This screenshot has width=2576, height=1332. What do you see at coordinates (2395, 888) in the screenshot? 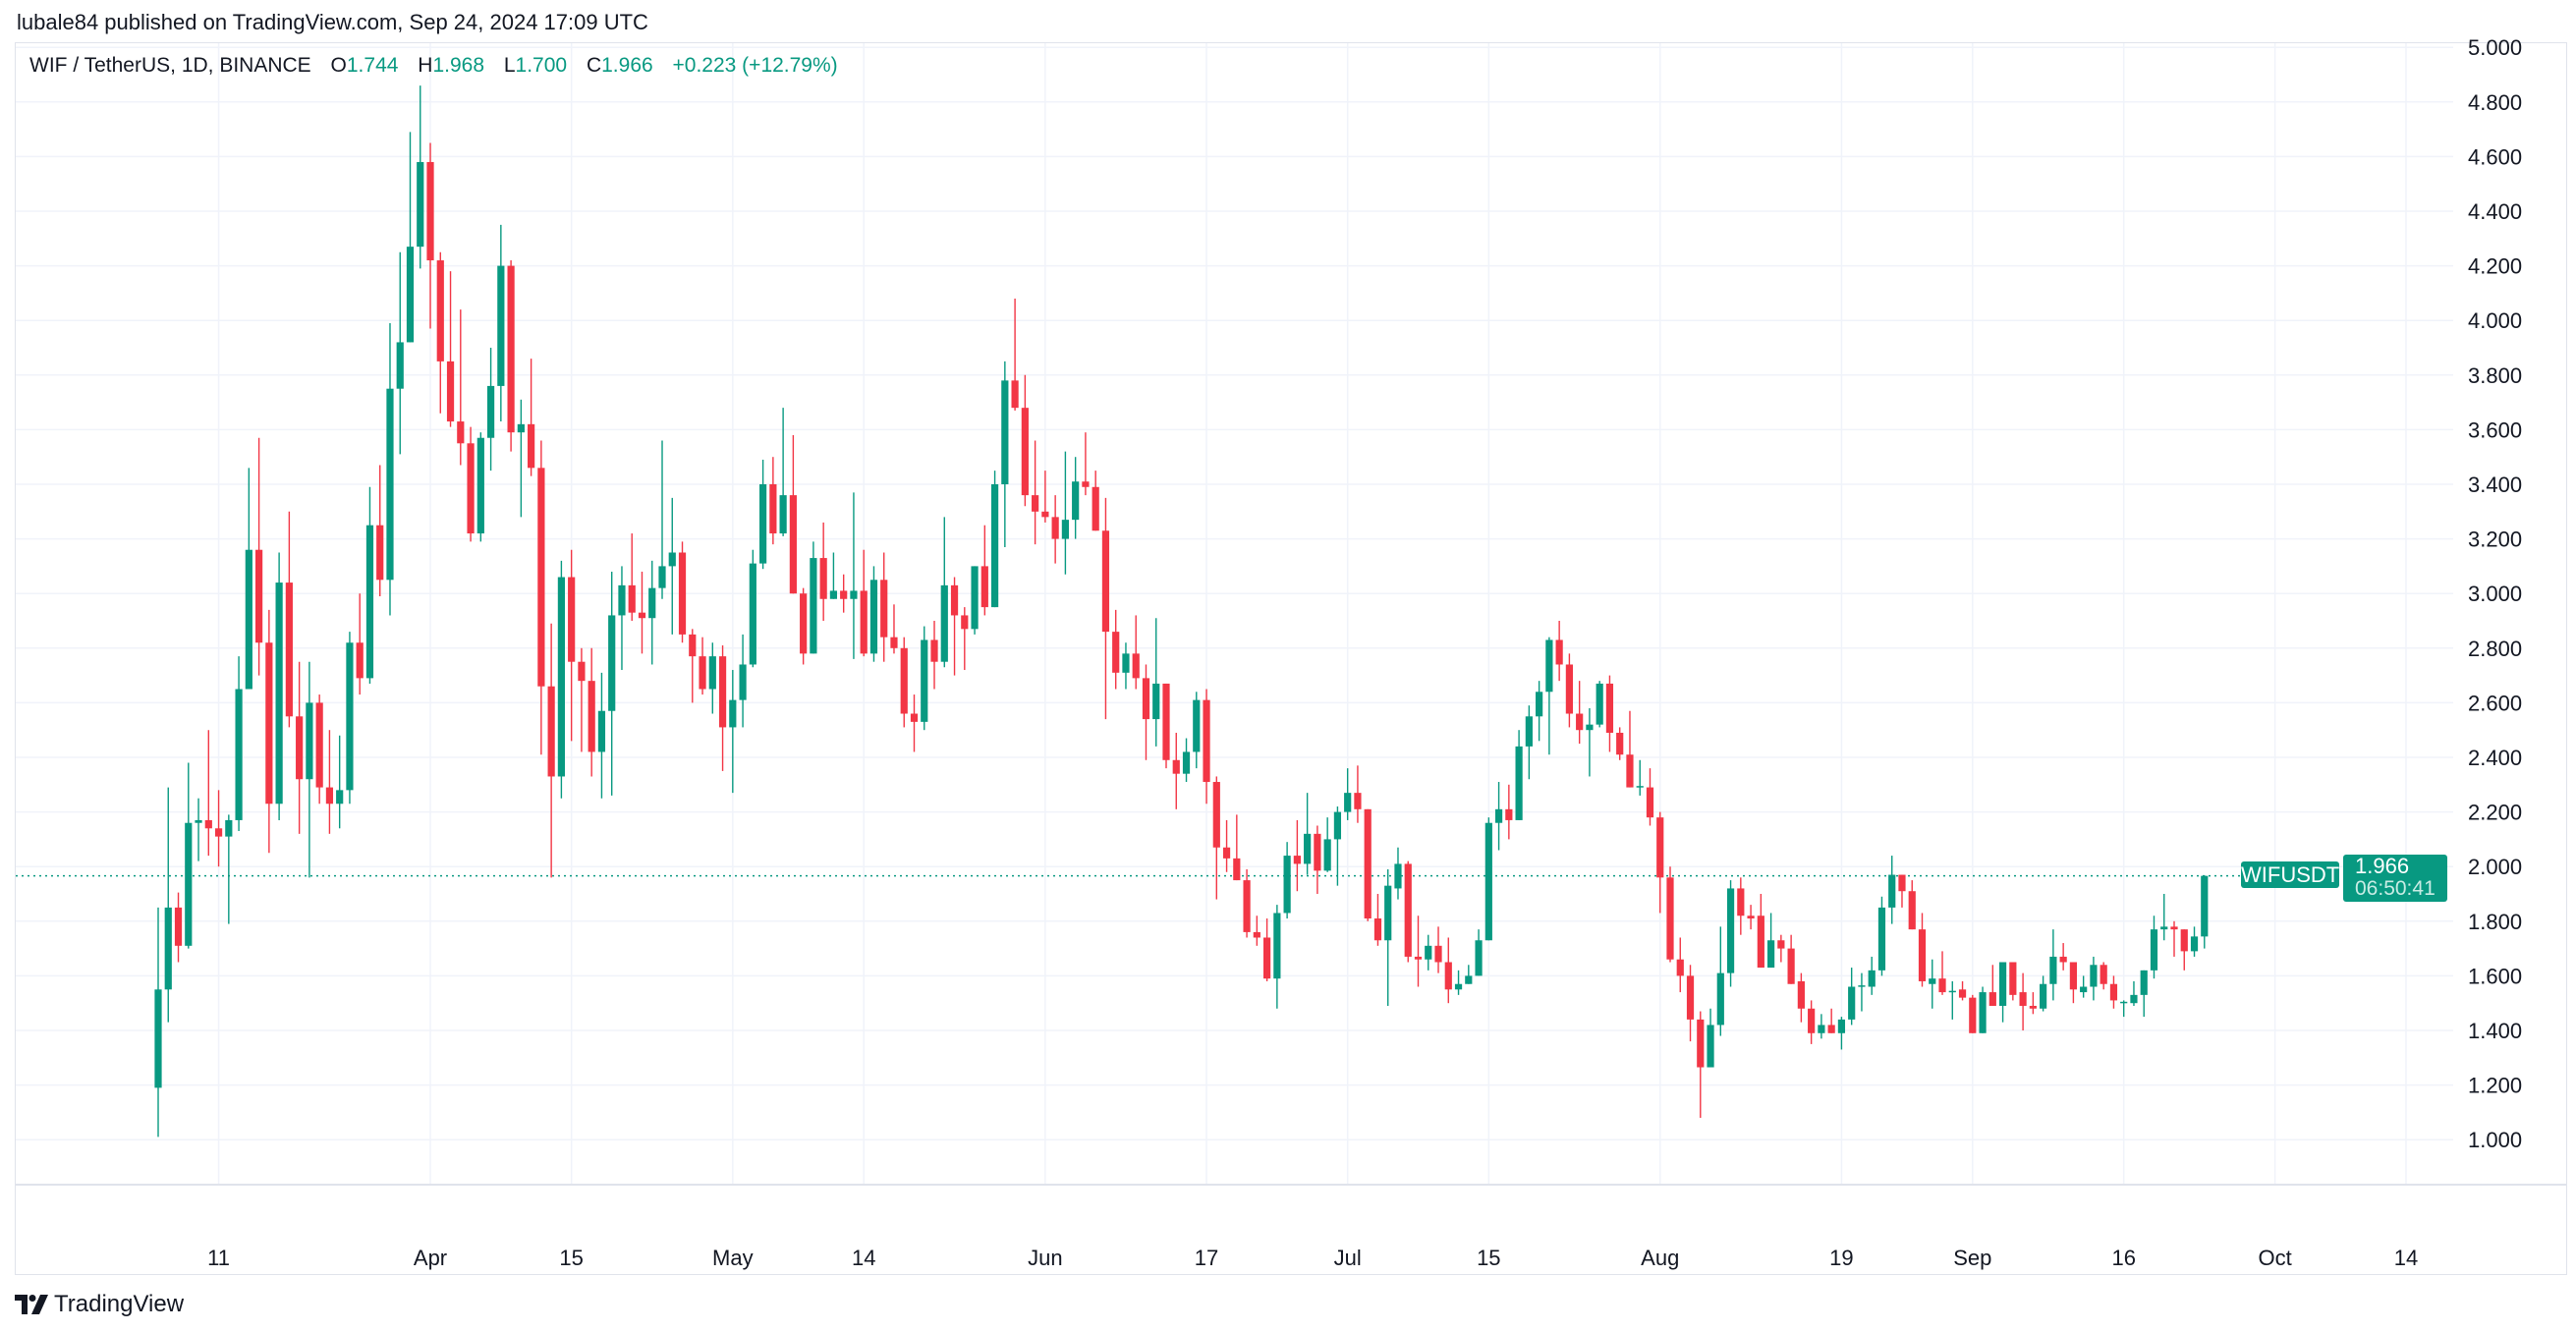
I see `bar-countdown: 06:50:41` at bounding box center [2395, 888].